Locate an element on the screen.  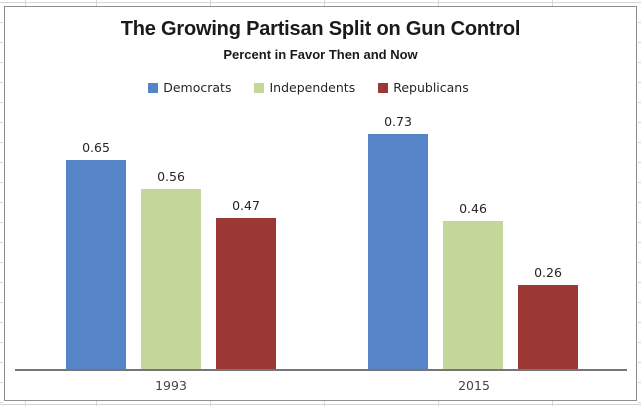
x-axis-label-2015: 2015 is located at coordinates (474, 385).